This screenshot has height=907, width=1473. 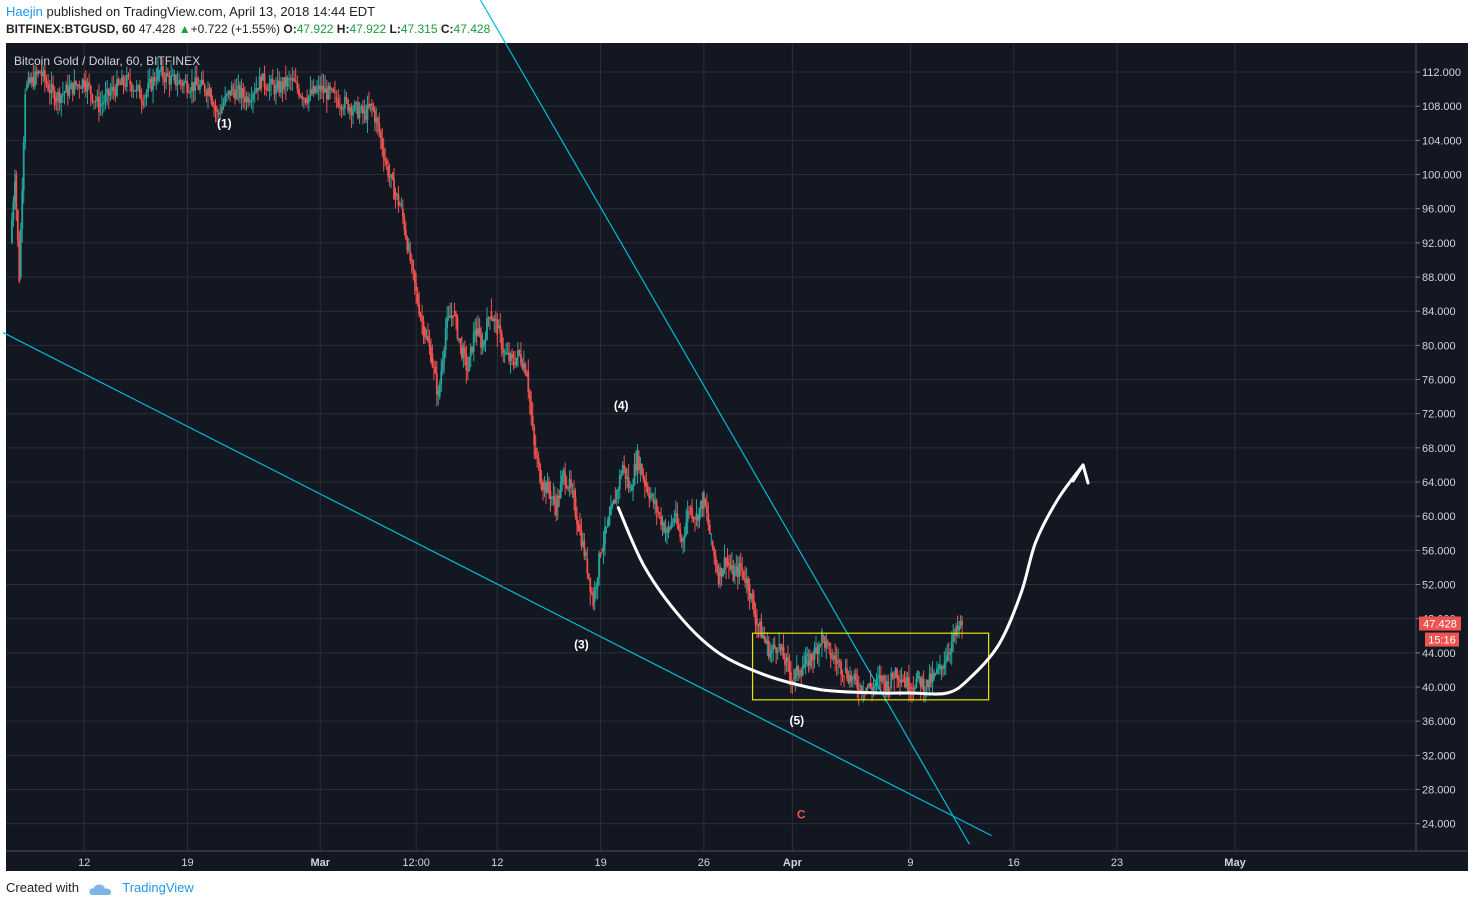 What do you see at coordinates (1439, 791) in the screenshot?
I see `y-tick-label: 28.000` at bounding box center [1439, 791].